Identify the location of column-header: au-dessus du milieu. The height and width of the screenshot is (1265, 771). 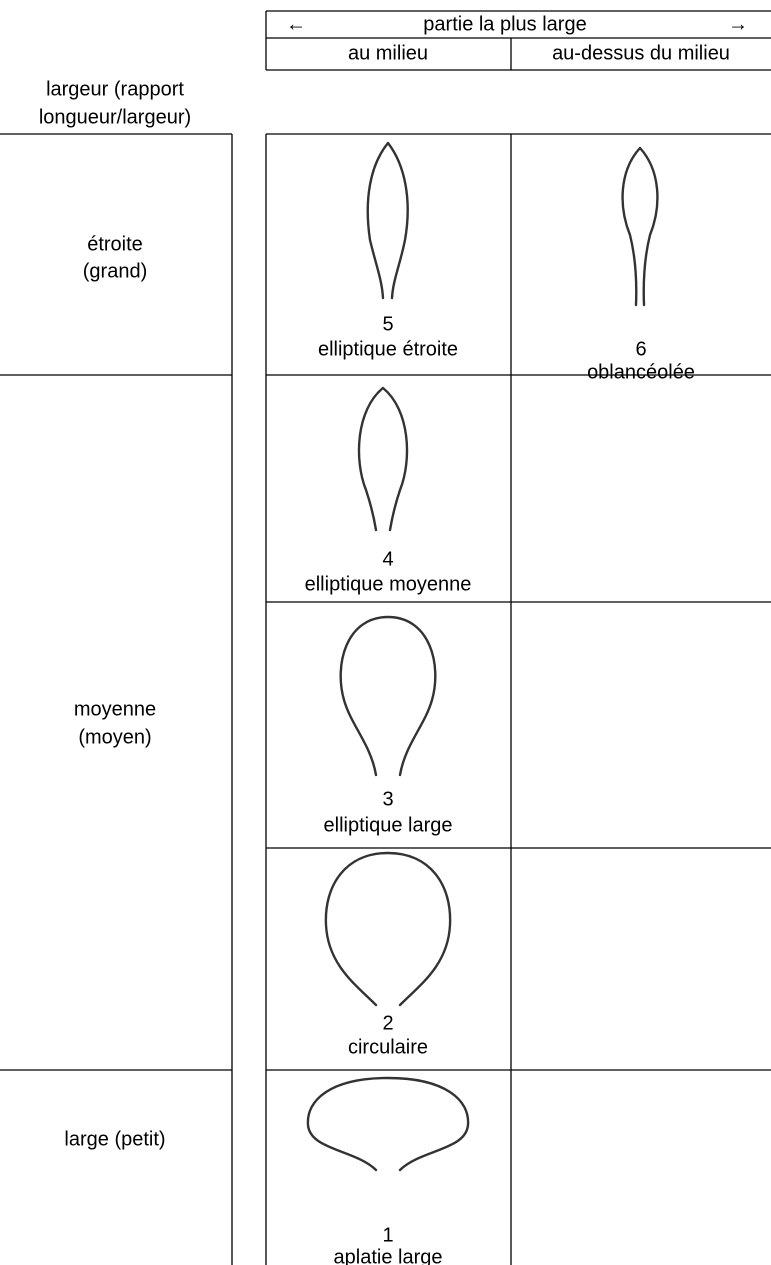
(641, 53).